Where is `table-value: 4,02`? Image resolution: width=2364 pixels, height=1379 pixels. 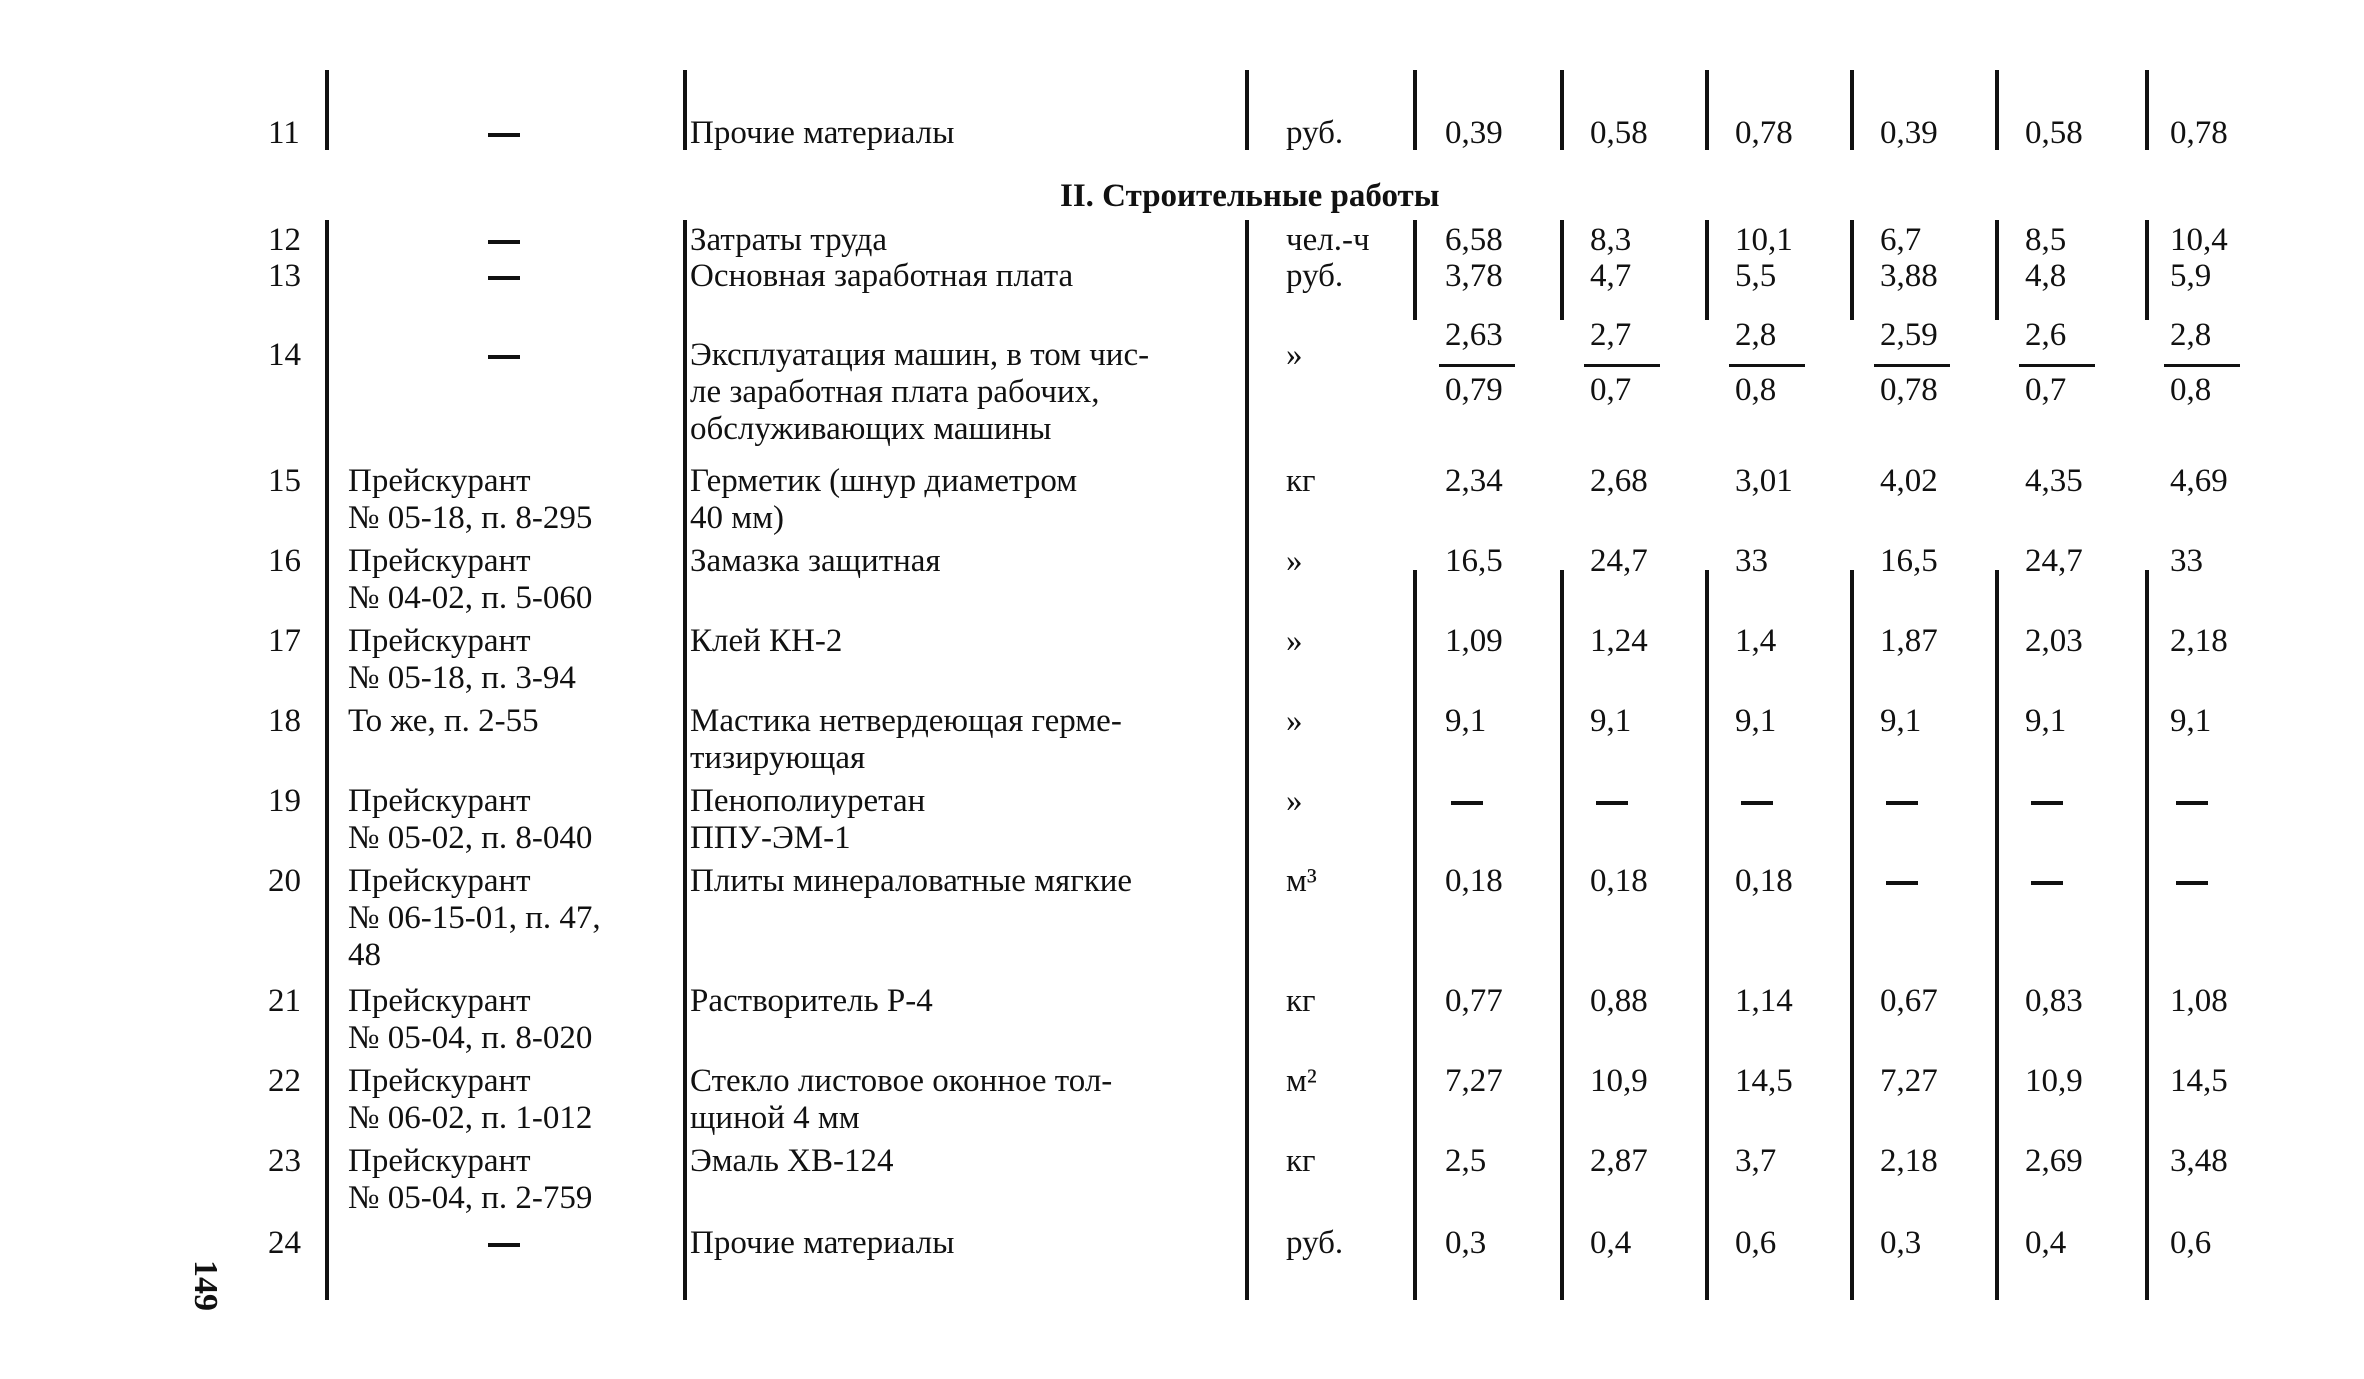 table-value: 4,02 is located at coordinates (1909, 481).